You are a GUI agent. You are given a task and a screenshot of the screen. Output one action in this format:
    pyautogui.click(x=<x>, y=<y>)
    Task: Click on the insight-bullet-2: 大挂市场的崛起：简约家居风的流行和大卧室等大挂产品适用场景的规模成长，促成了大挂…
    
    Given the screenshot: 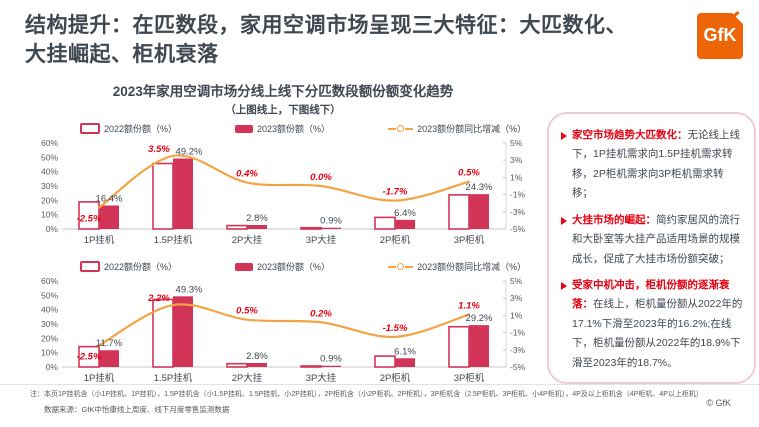 What is the action you would take?
    pyautogui.click(x=652, y=240)
    